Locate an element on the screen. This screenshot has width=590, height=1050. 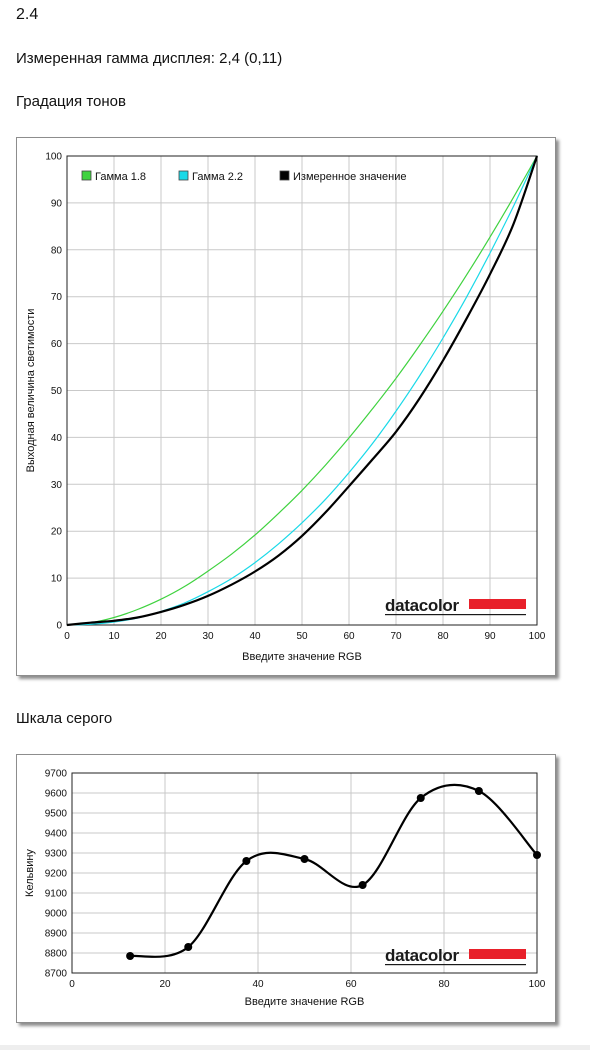
y-tick-label: 0 is located at coordinates (59, 626).